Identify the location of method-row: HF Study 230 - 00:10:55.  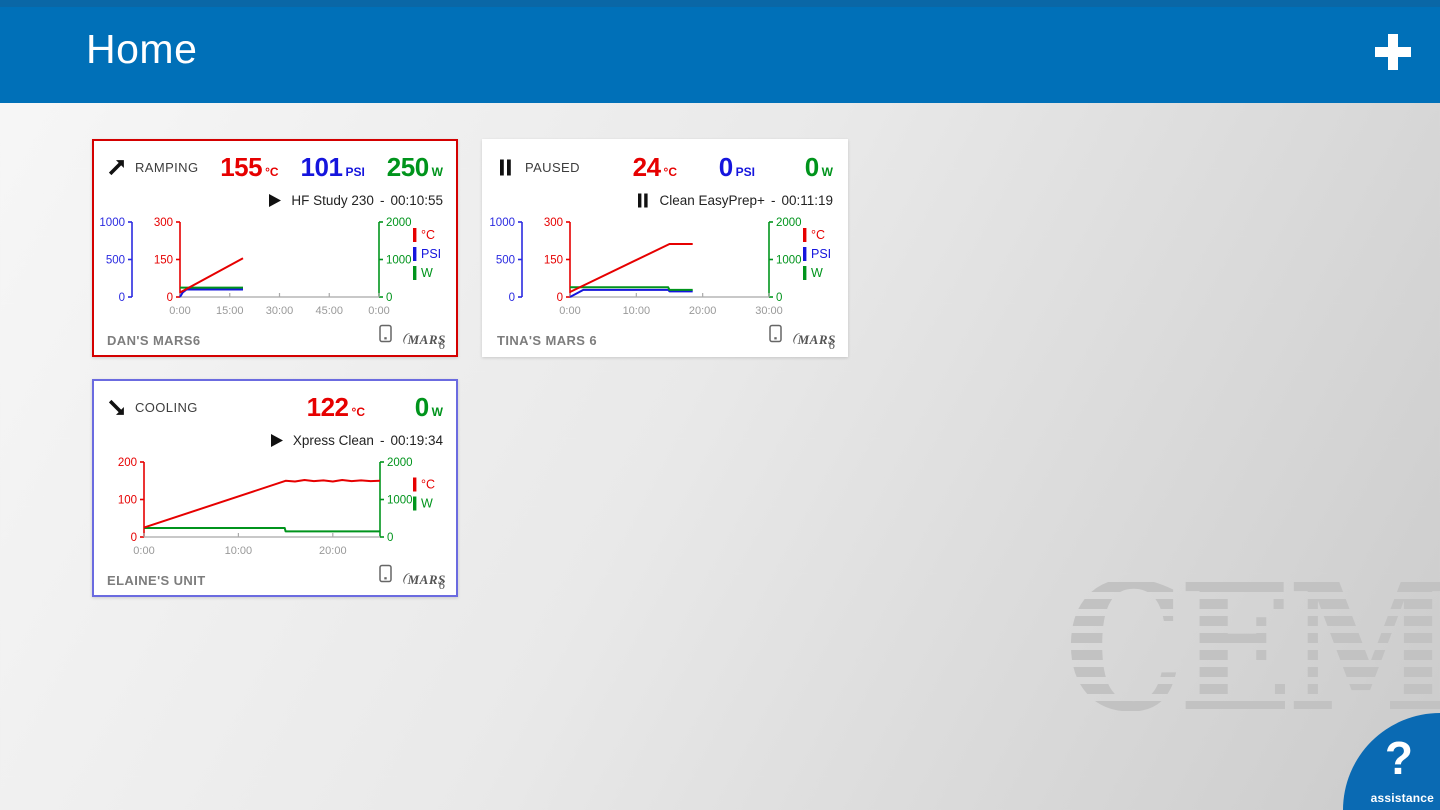
(275, 196).